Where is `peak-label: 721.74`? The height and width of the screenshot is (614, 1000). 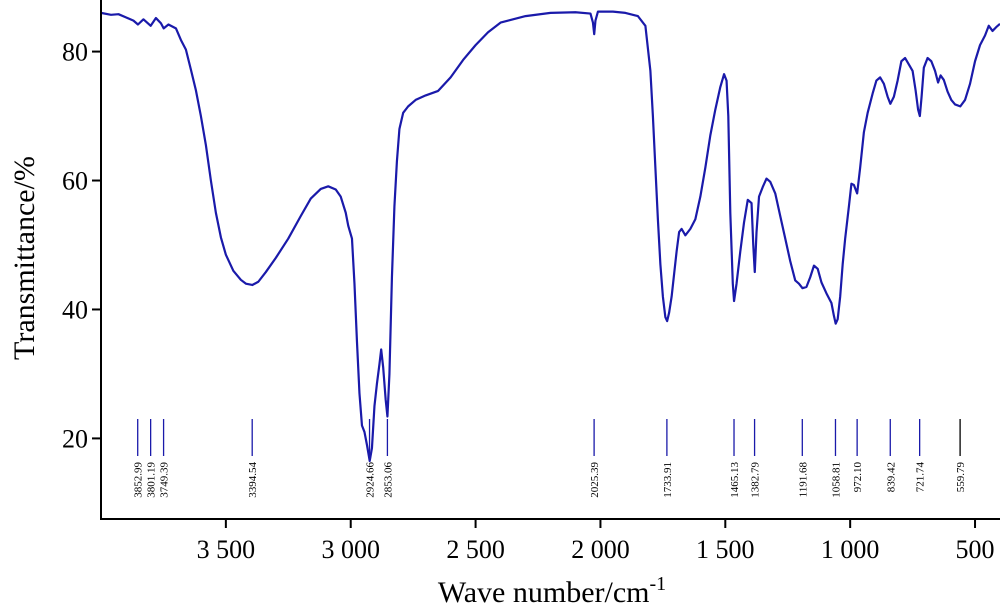 peak-label: 721.74 is located at coordinates (921, 477).